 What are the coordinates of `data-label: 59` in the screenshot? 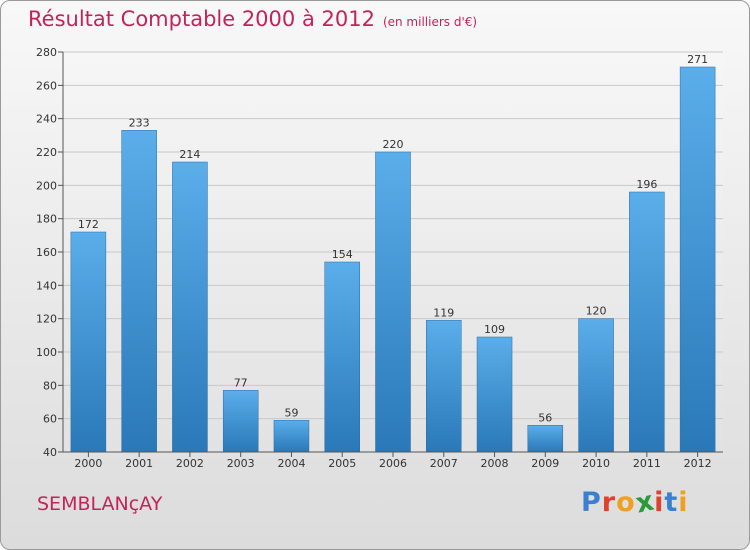 It's located at (291, 412).